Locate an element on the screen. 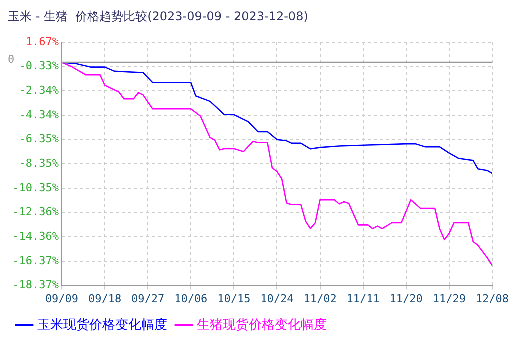 This screenshot has width=520, height=350. y-tick-label: -18.37% is located at coordinates (36, 285).